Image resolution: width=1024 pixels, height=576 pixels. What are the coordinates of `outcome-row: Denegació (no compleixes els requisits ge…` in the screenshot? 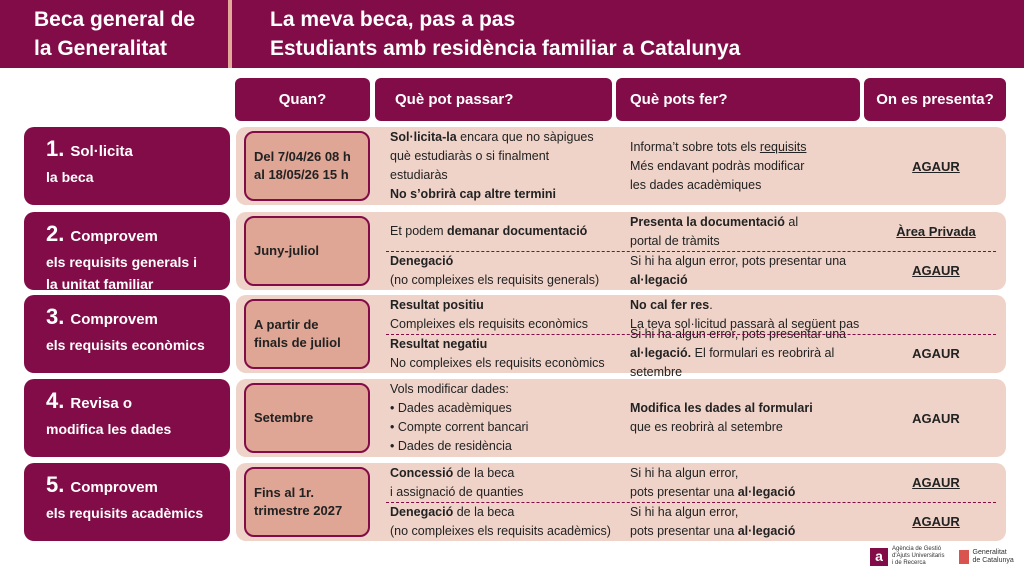 It's located at (621, 270).